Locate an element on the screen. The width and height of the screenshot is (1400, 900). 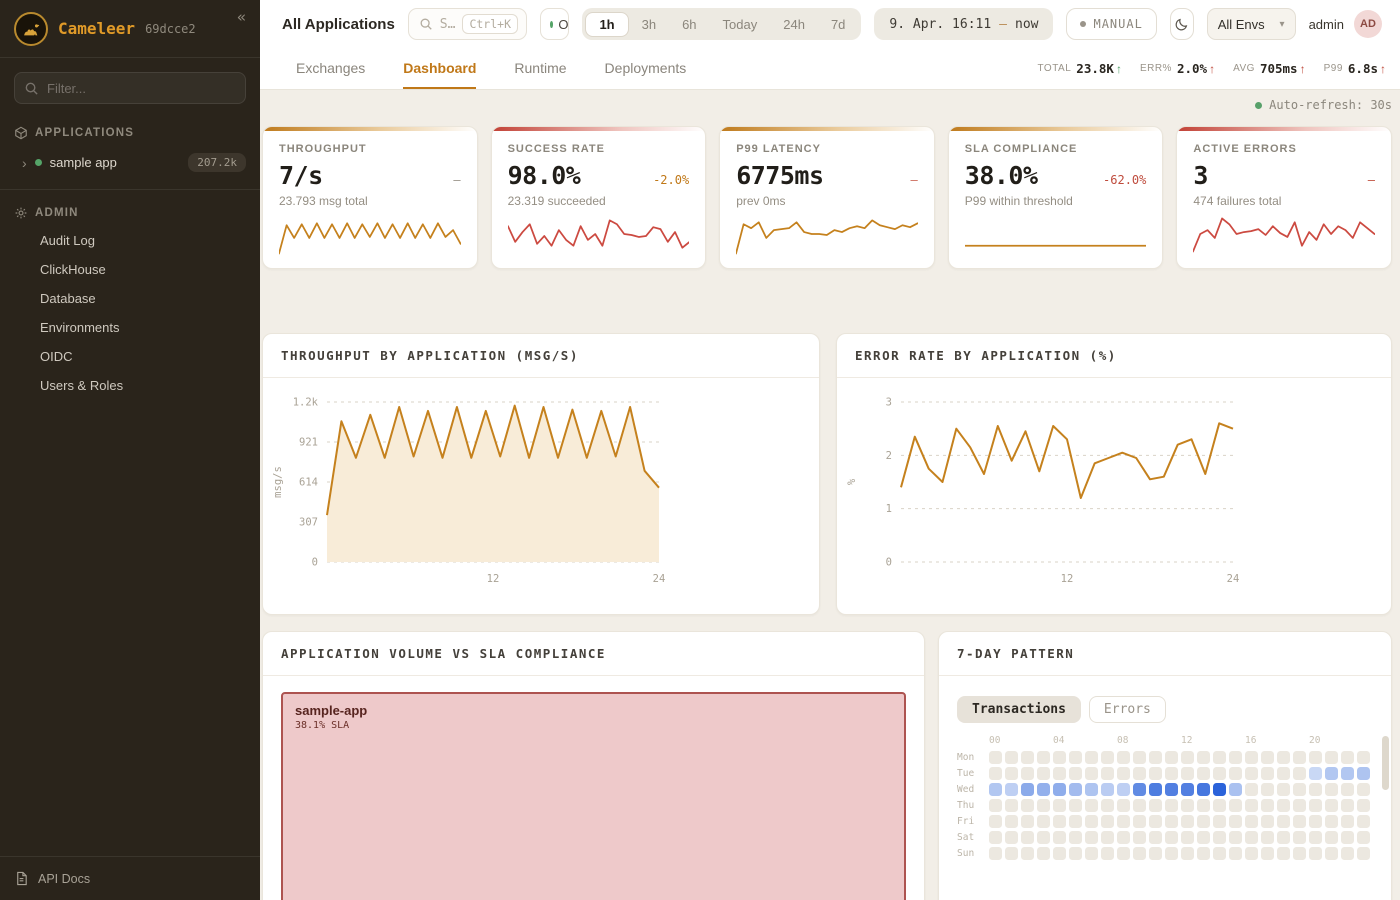
sidebar-collapse-icon: « is located at coordinates (241, 17).